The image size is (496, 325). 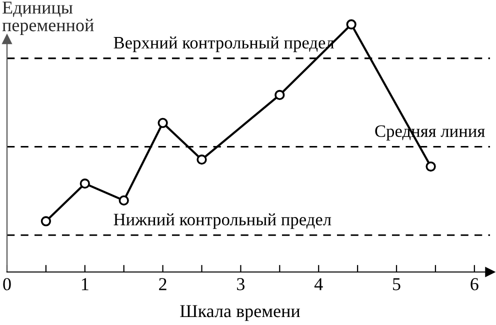 I want to click on x-tick-label: 6, so click(x=474, y=284).